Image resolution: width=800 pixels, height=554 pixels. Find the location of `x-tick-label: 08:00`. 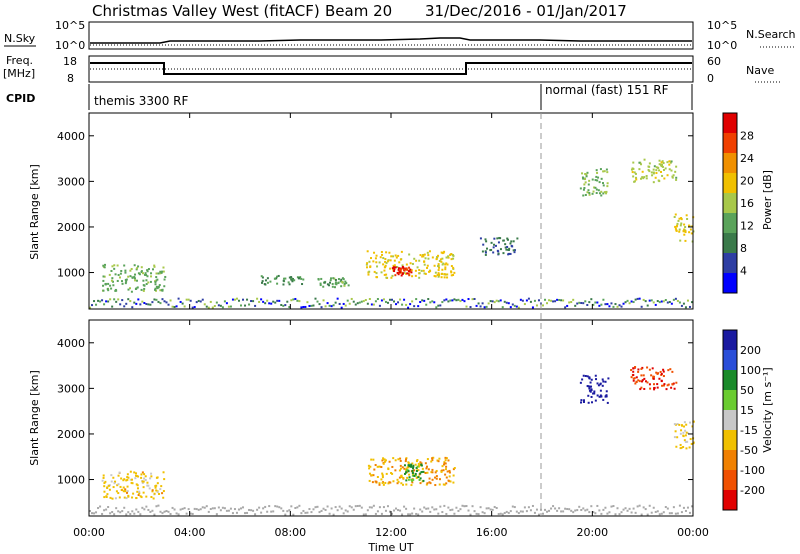

x-tick-label: 08:00 is located at coordinates (290, 532).